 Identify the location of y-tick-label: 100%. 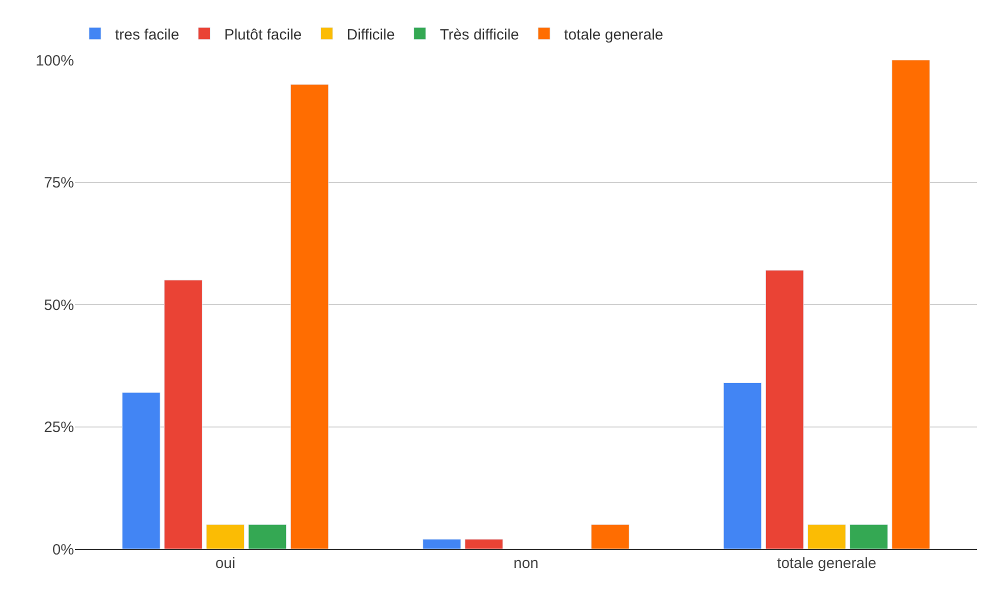
(55, 61).